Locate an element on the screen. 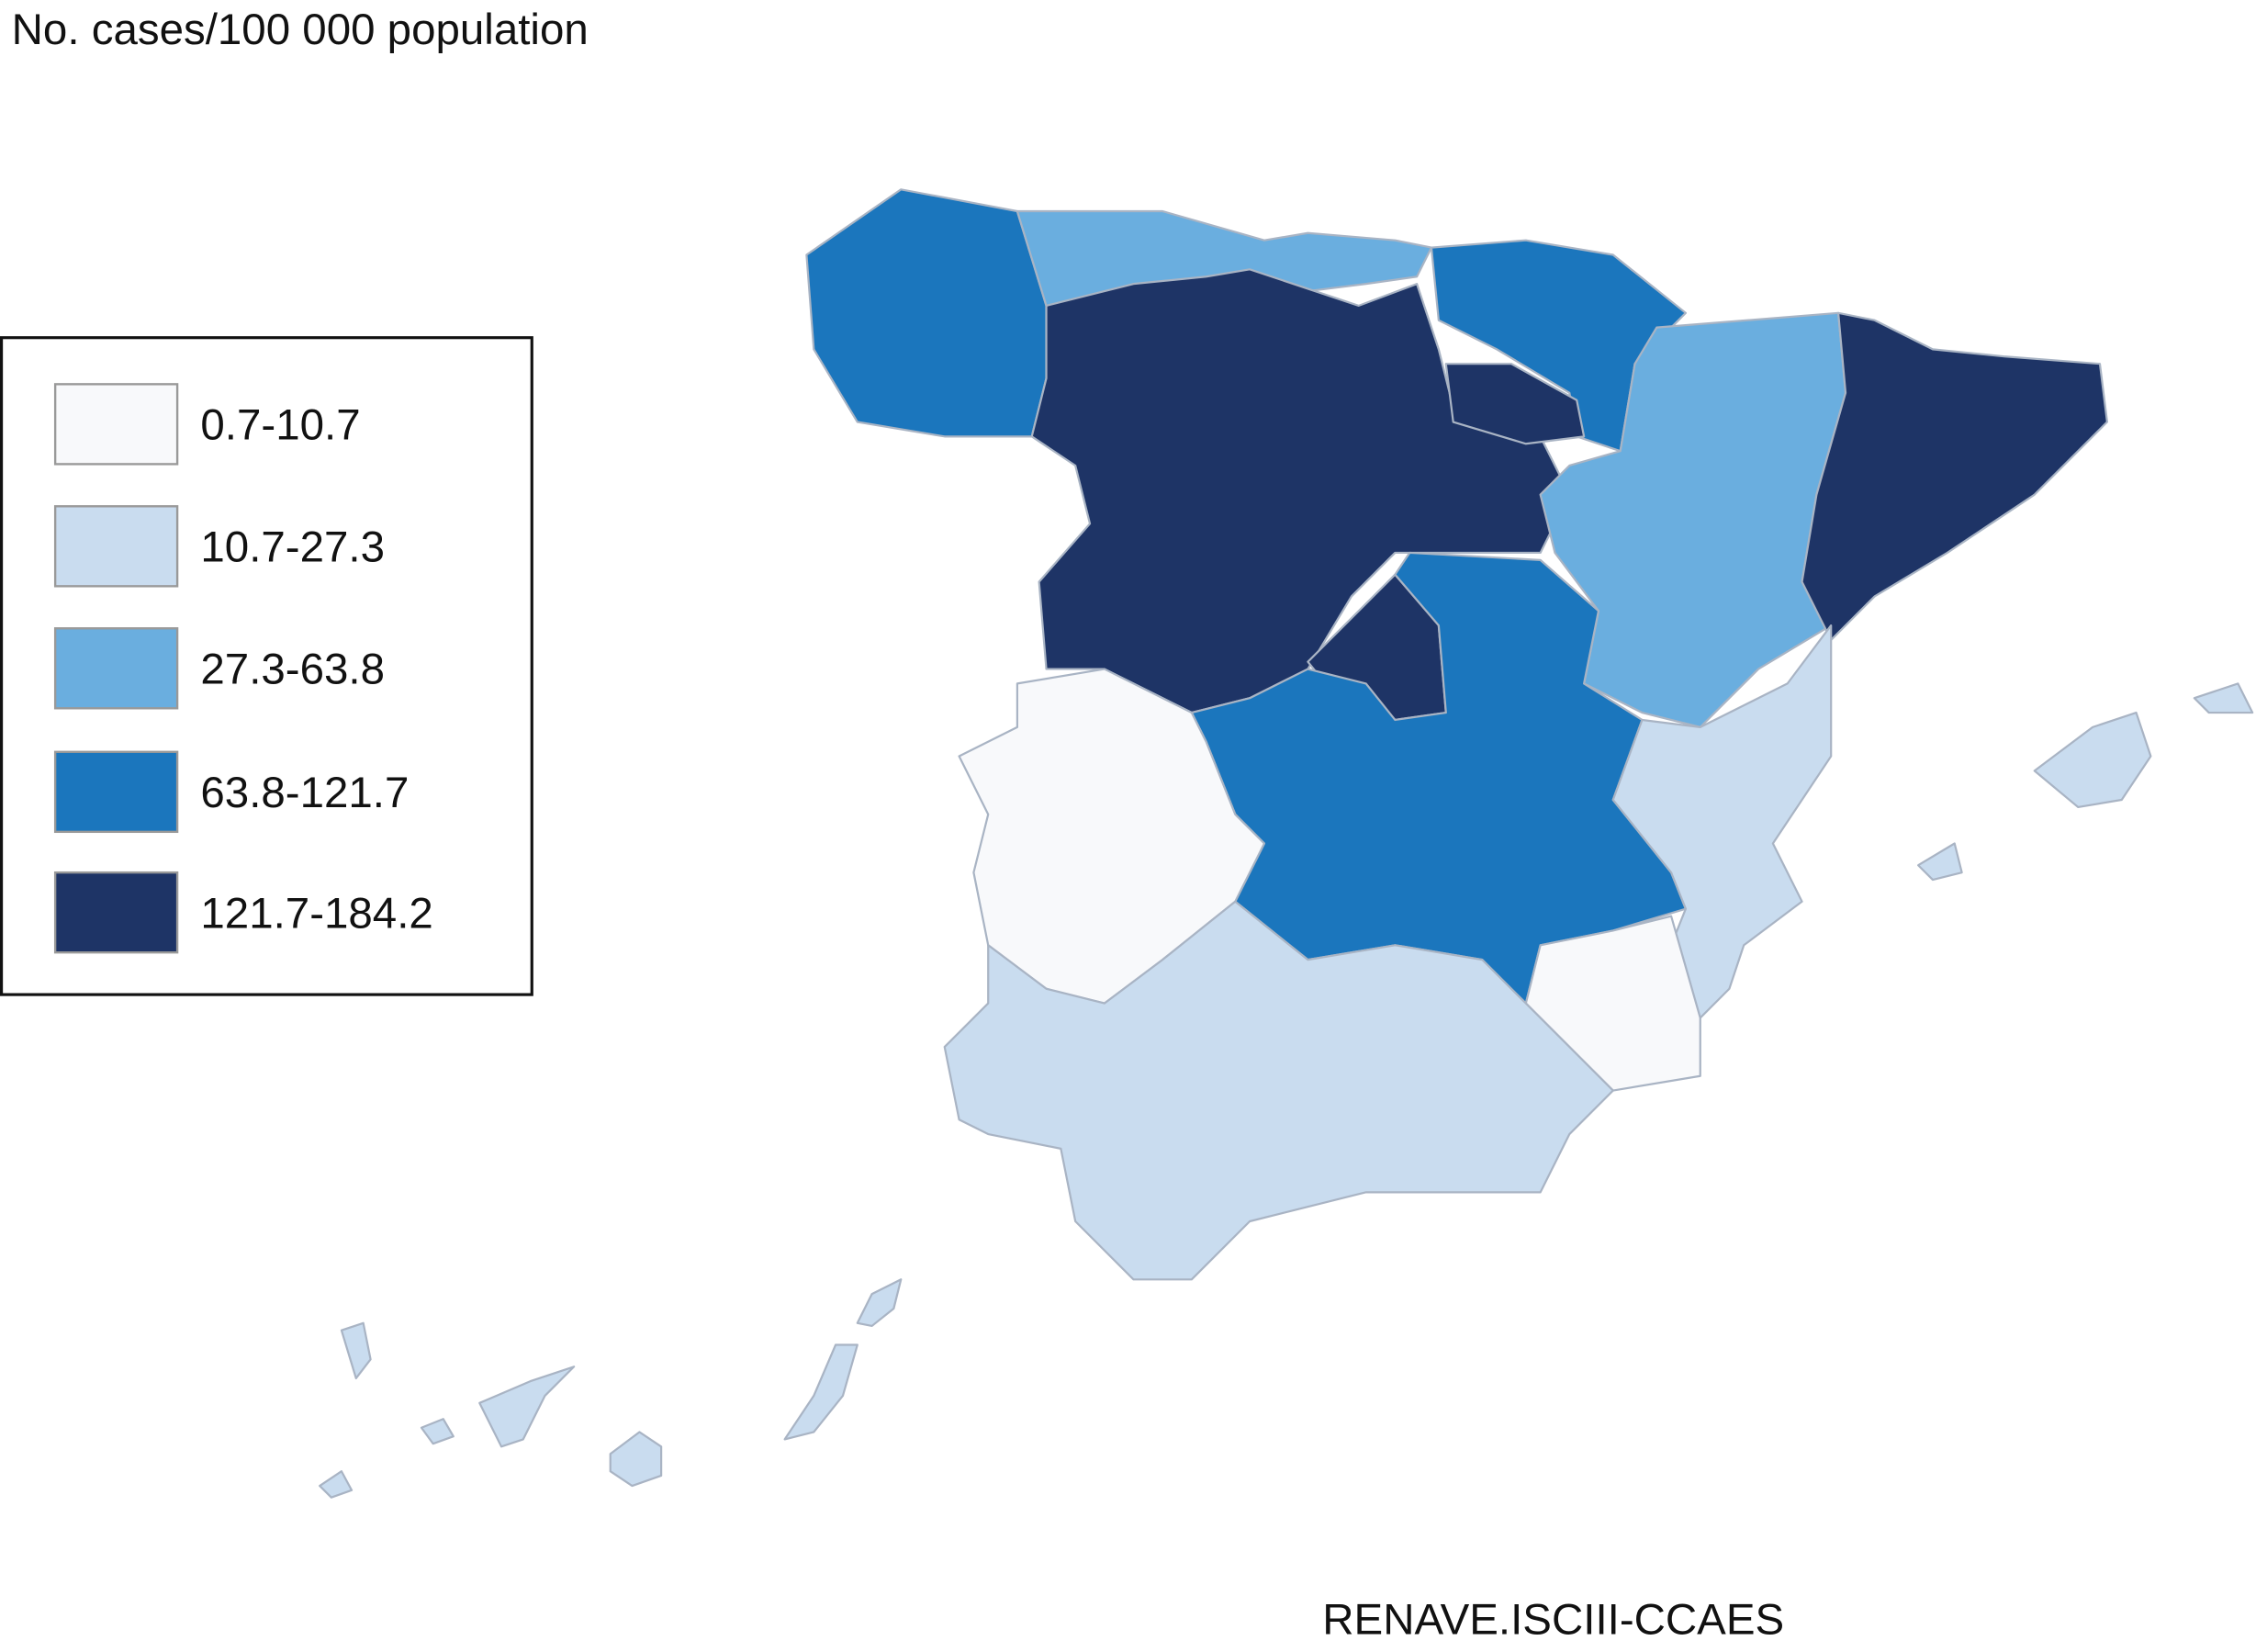  map-title: No. cases/100 000 population is located at coordinates (300, 30).